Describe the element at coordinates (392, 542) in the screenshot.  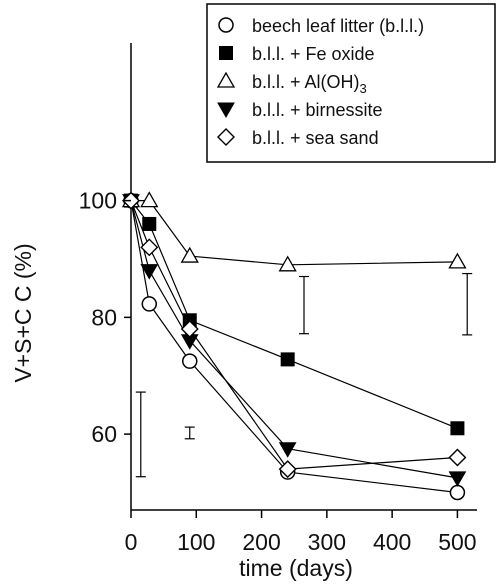
I see `x-tick-label: 400` at that location.